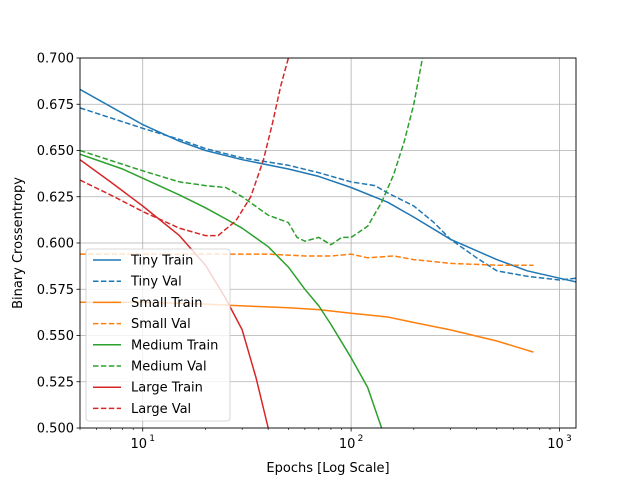  I want to click on y-tick-label: 0.625, so click(55, 197).